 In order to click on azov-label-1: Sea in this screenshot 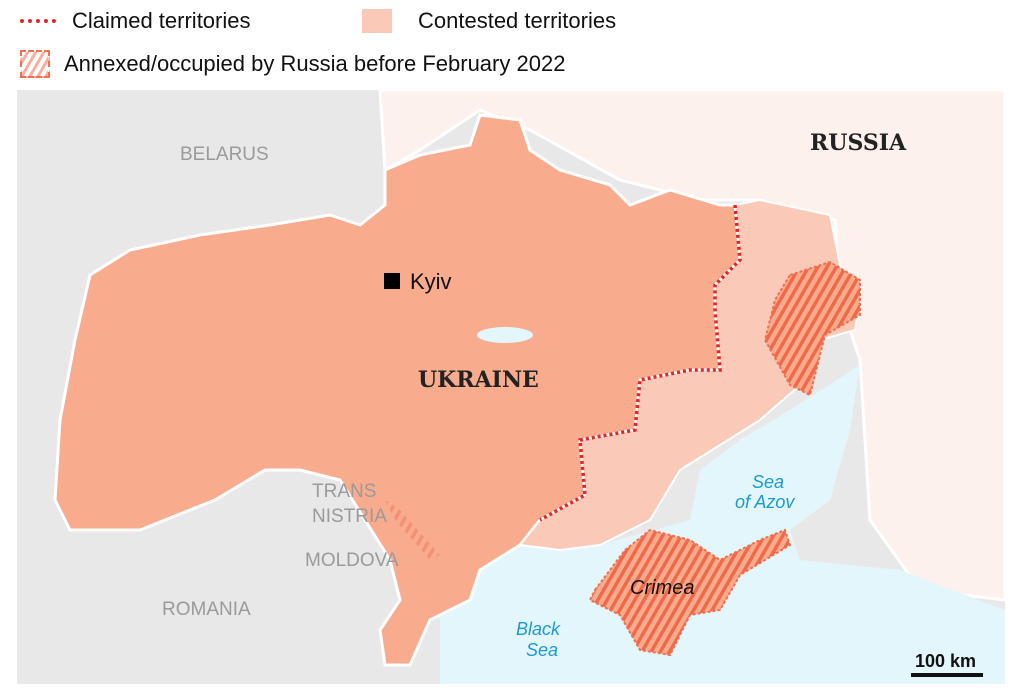, I will do `click(768, 482)`.